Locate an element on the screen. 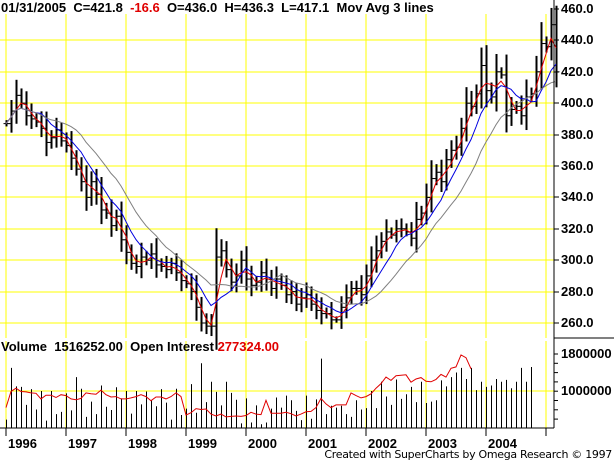 This screenshot has width=614, height=463. volume-label: Volume is located at coordinates (24, 346).